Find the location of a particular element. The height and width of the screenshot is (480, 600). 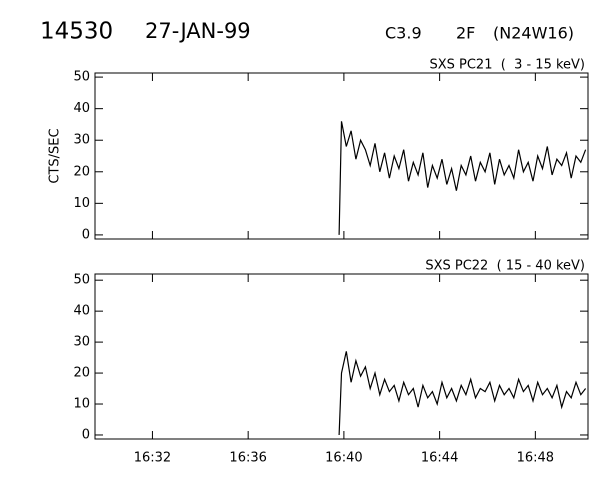

optical-class: 2F is located at coordinates (465, 33).